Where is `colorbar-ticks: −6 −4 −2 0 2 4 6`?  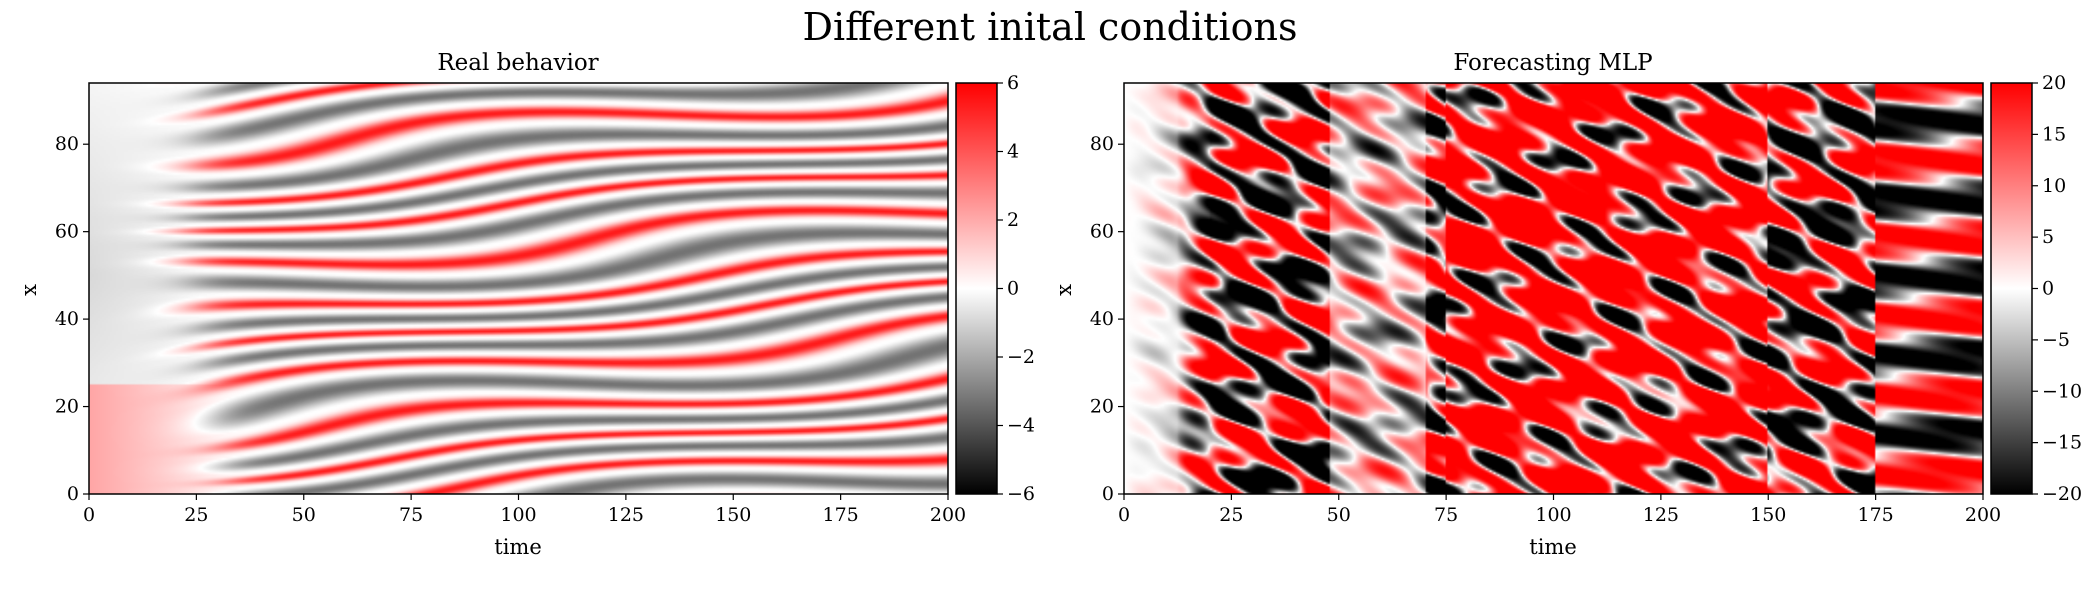 colorbar-ticks: −6 −4 −2 0 2 4 6 is located at coordinates (1016, 288).